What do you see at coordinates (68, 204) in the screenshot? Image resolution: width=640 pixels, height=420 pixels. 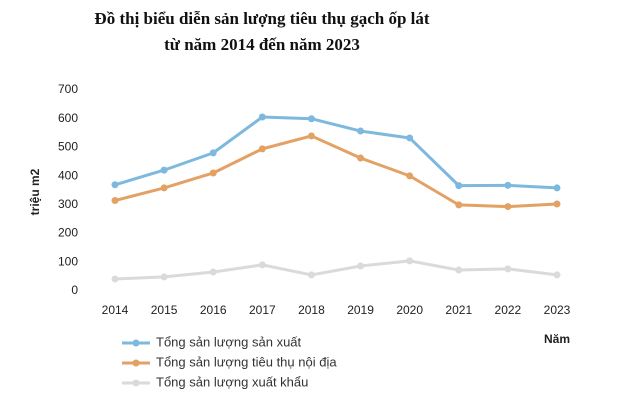 I see `y-tick-label: 300` at bounding box center [68, 204].